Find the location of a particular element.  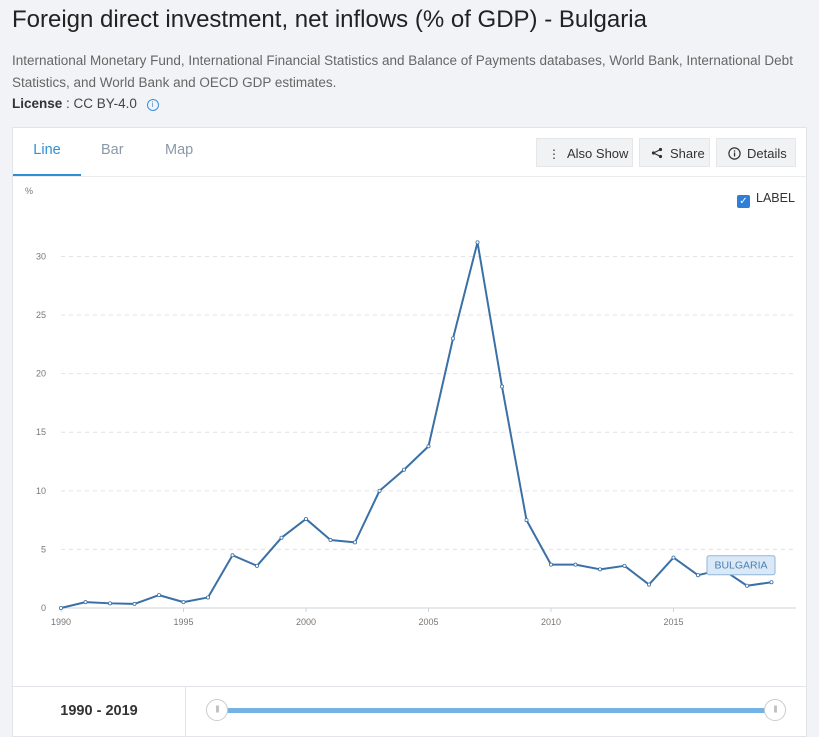

share-icon is located at coordinates (657, 154).